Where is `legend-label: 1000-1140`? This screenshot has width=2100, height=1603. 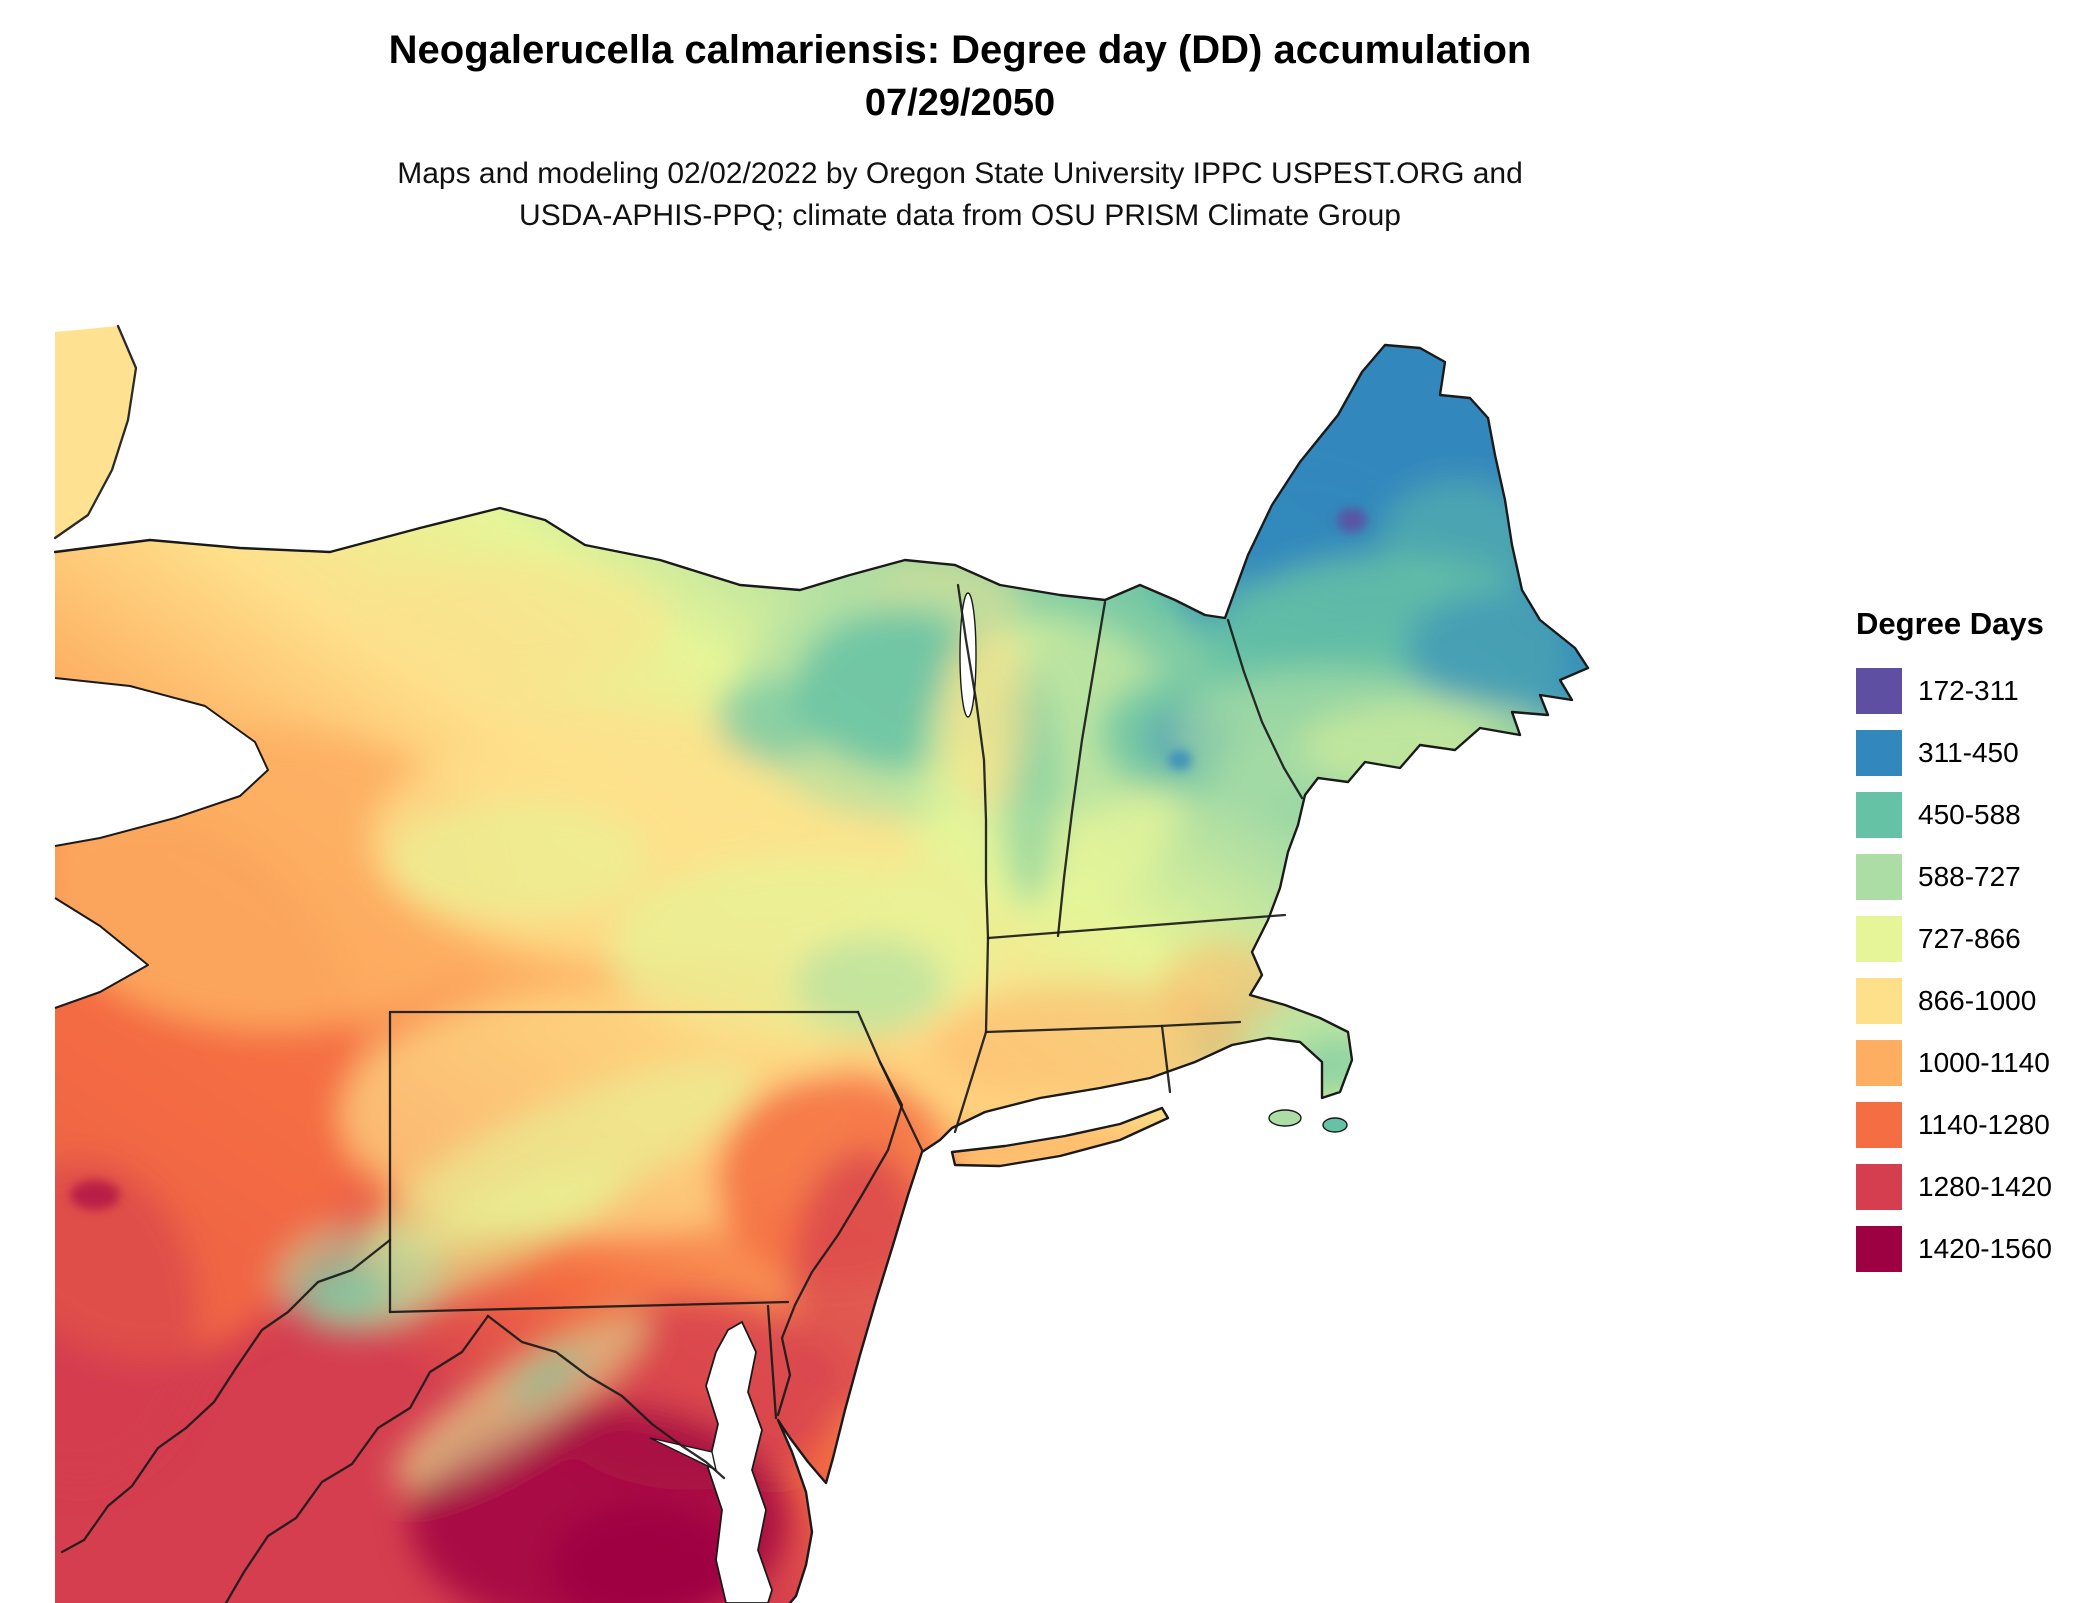
legend-label: 1000-1140 is located at coordinates (1984, 1062).